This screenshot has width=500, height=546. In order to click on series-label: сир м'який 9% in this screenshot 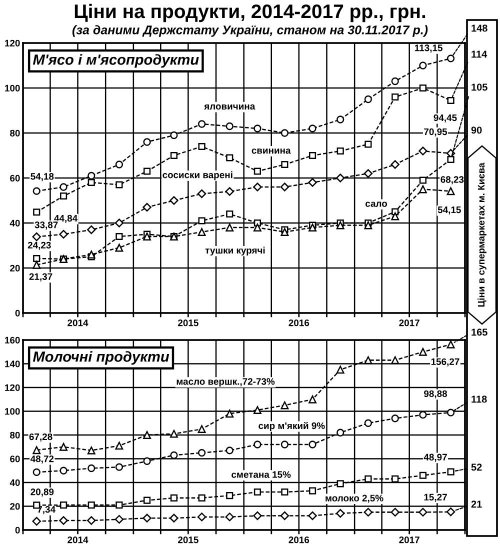, I will do `click(291, 426)`.